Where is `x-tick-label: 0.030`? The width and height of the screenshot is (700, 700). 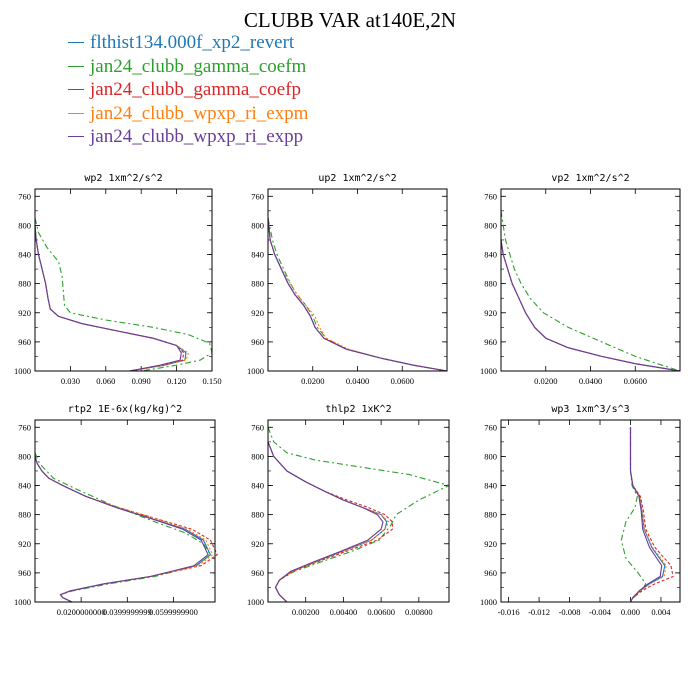
x-tick-label: 0.030 is located at coordinates (70, 381).